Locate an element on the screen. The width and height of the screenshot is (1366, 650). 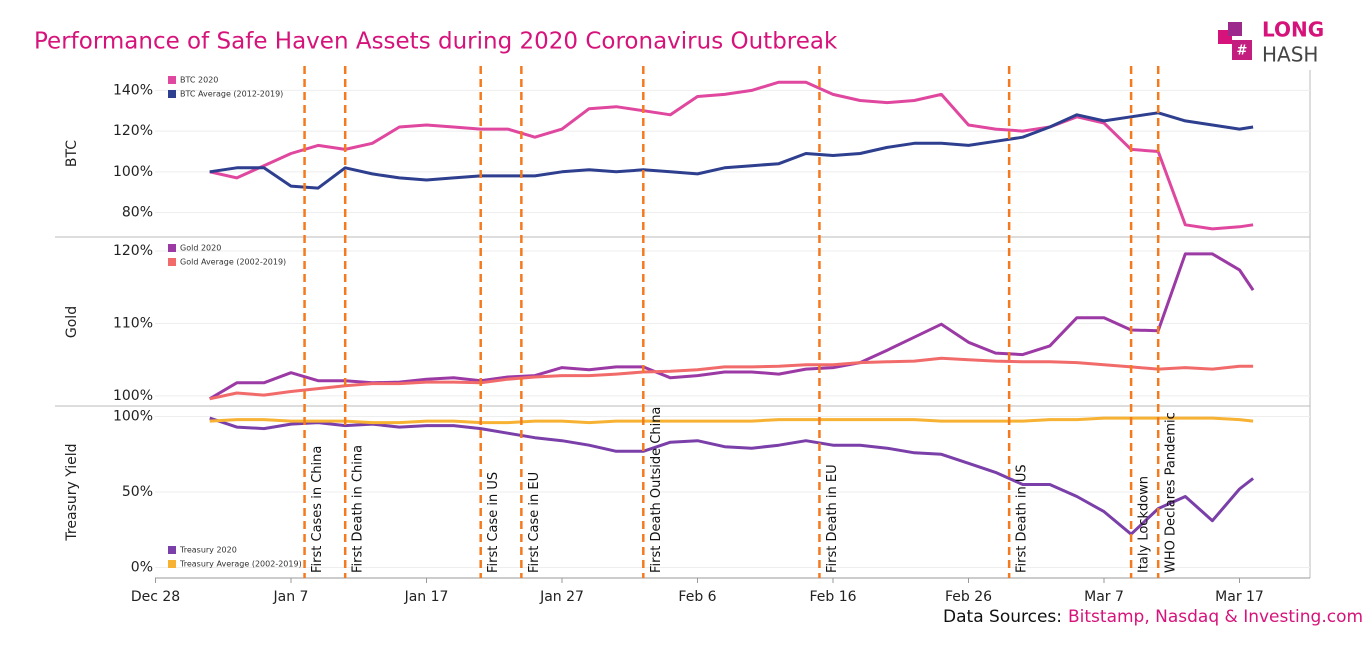
x-tick-label: Feb 26 is located at coordinates (968, 597).